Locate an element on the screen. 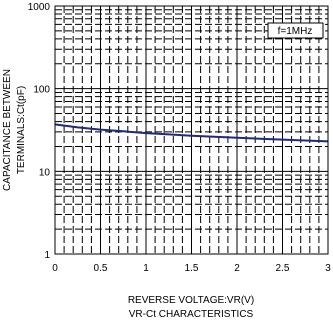 The image size is (333, 327). x-axis-label: REVERSE VOLTAGE:VR(V) is located at coordinates (191, 300).